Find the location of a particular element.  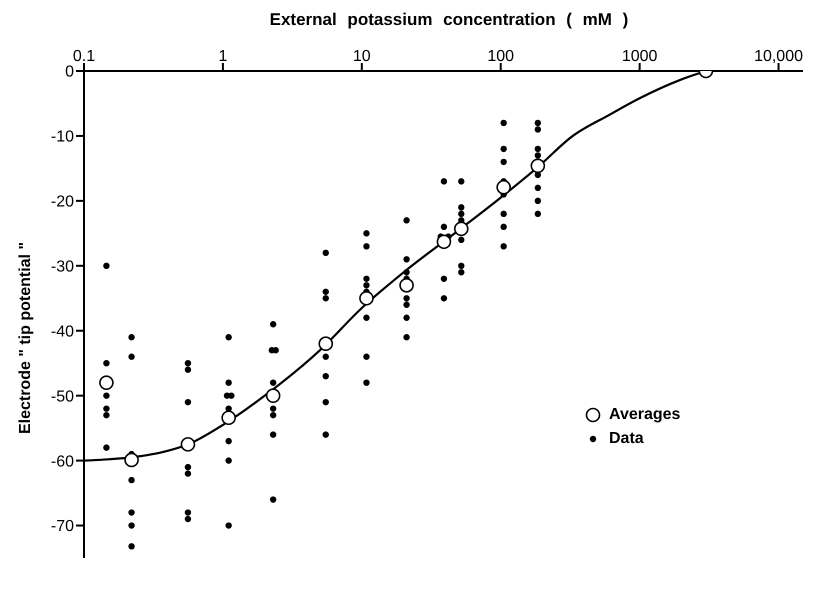

x-tick-label: 1 is located at coordinates (223, 56).